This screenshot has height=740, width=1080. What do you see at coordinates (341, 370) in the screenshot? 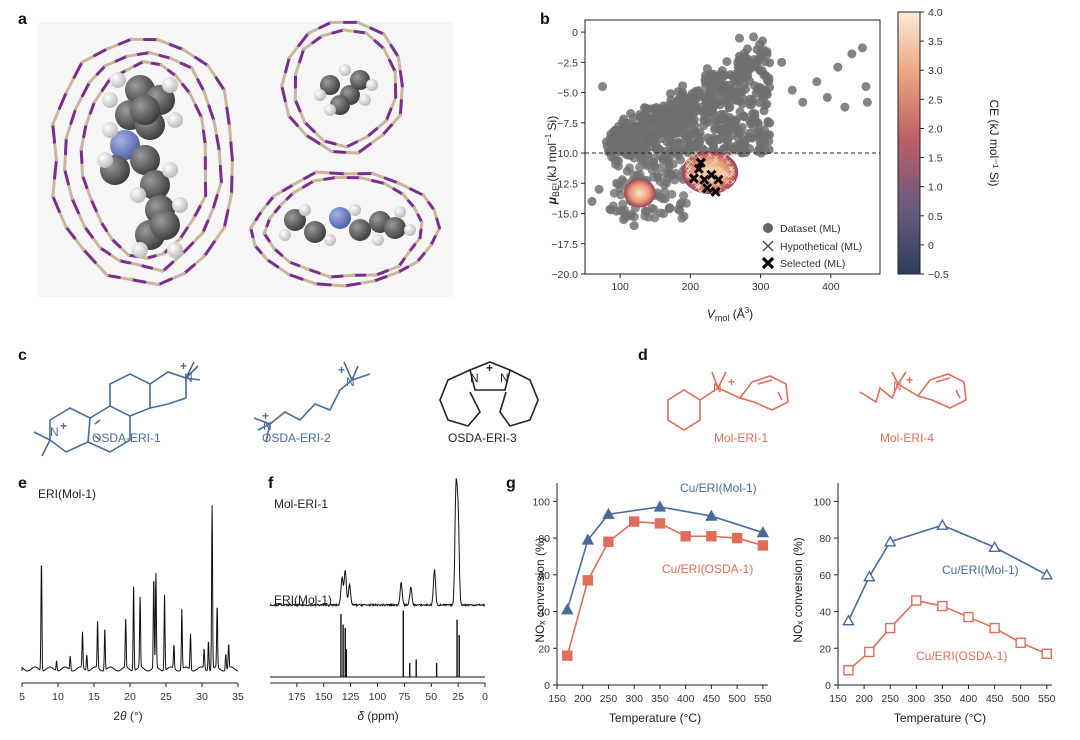
I see `osda-2-plus2: +` at bounding box center [341, 370].